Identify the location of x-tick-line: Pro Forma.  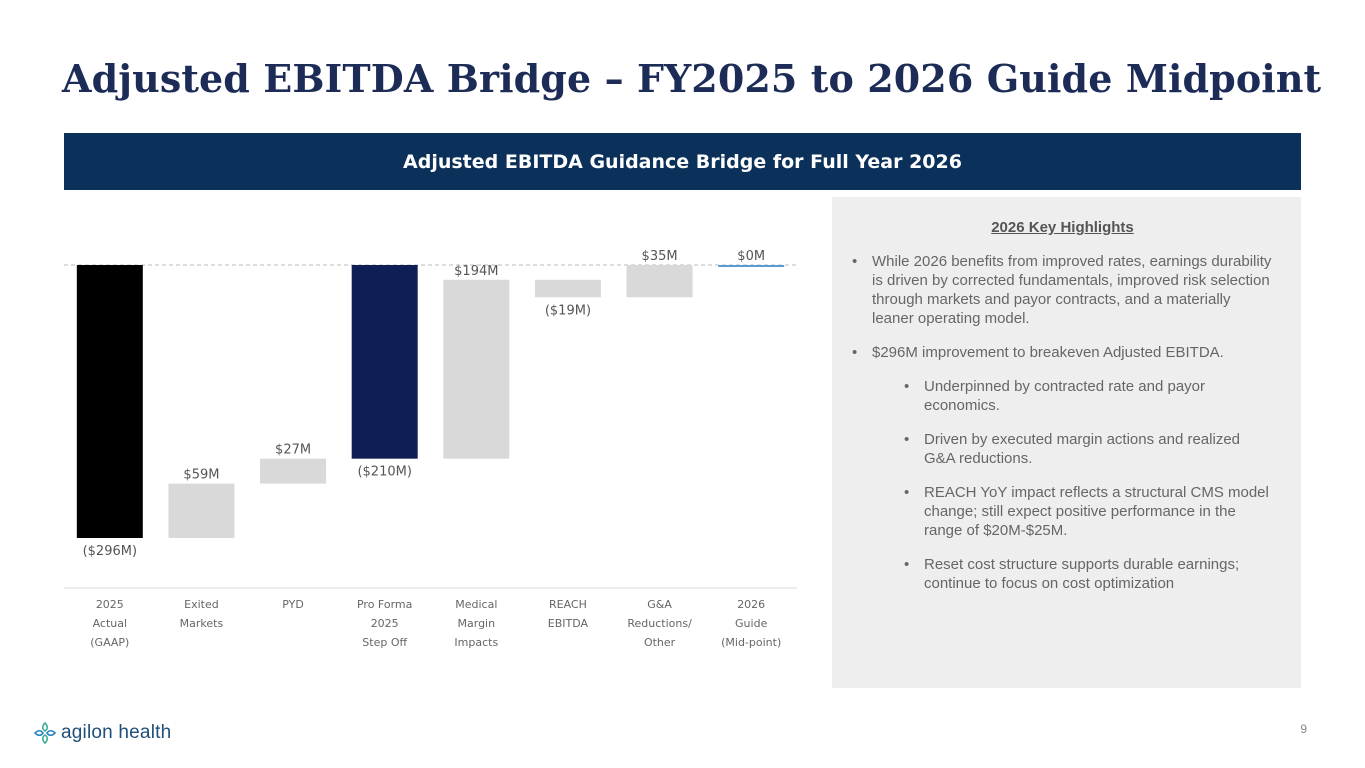
(384, 604).